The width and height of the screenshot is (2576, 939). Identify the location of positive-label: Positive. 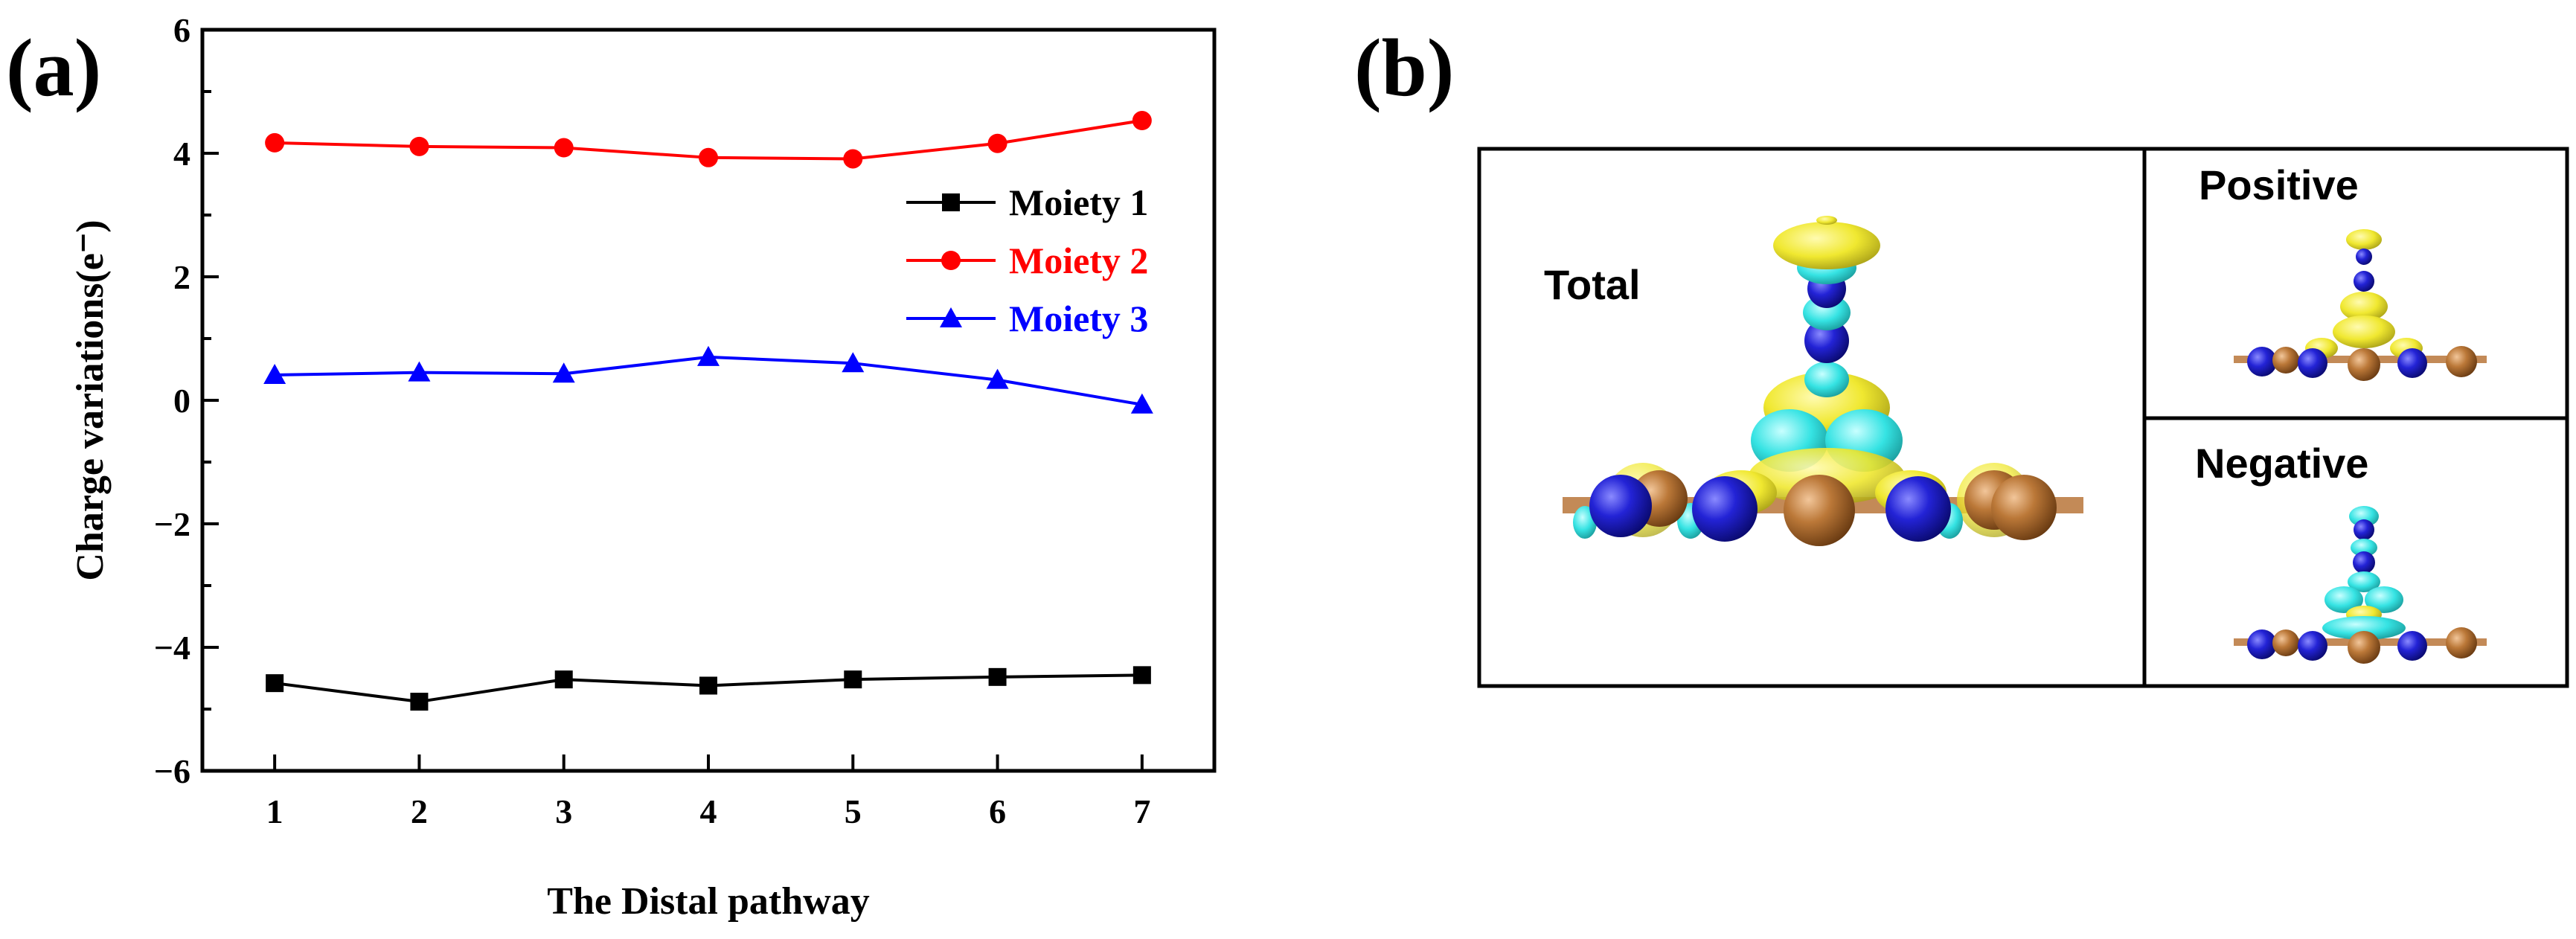
(2279, 184).